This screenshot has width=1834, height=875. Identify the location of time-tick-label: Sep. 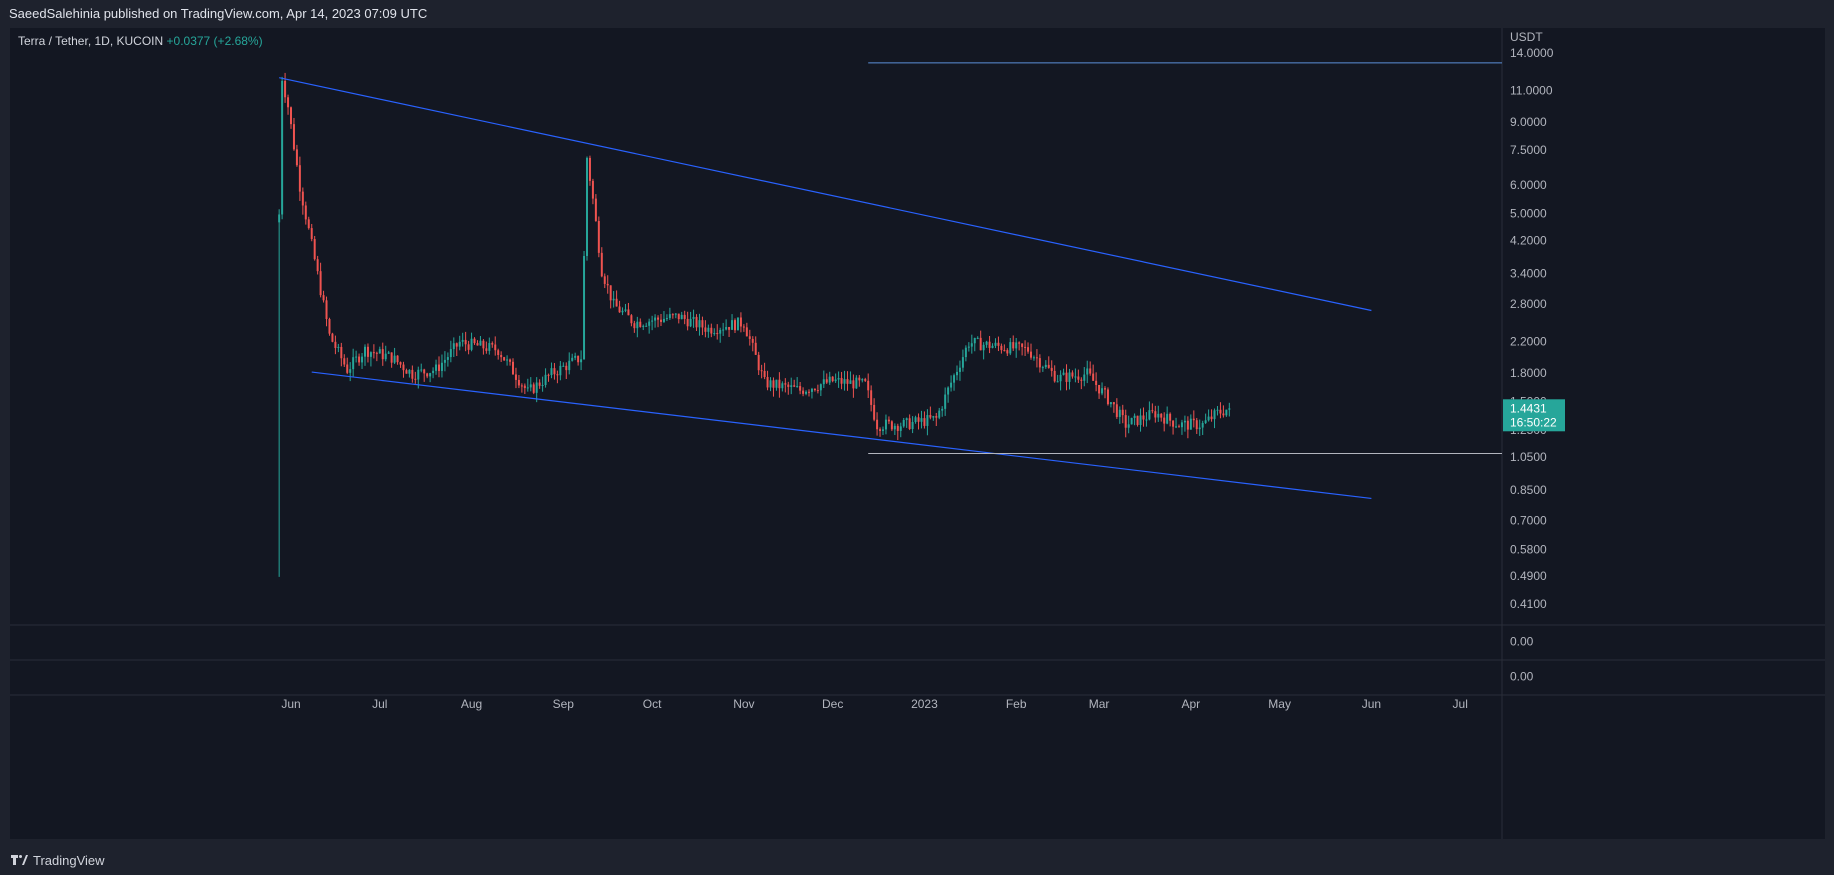
(564, 704).